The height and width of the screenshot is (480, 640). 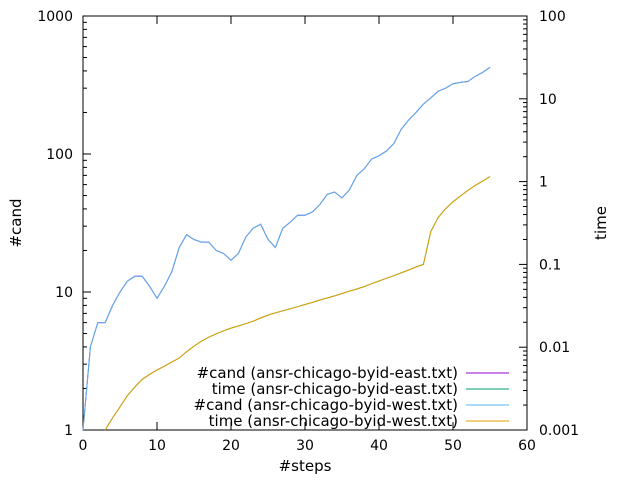 I want to click on y2-tick-label: 1, so click(x=543, y=183).